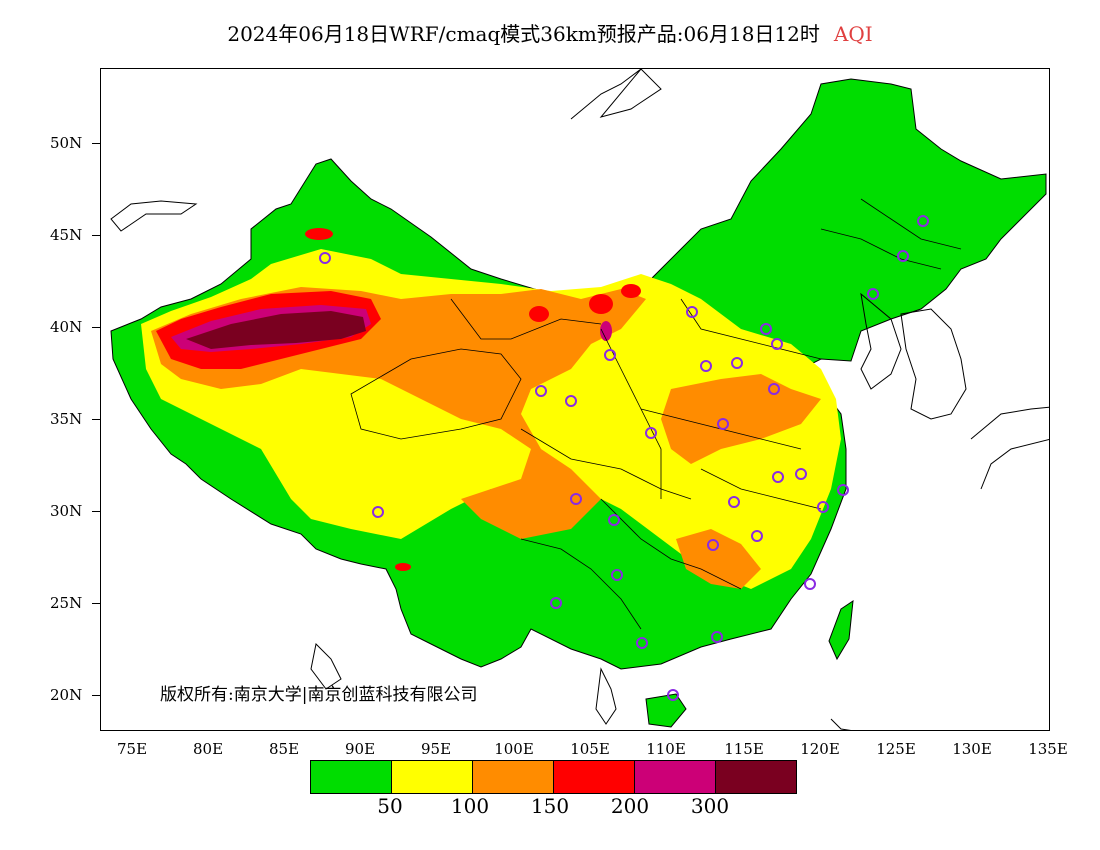 Image resolution: width=1100 pixels, height=850 pixels. I want to click on legend-label: 100, so click(470, 806).